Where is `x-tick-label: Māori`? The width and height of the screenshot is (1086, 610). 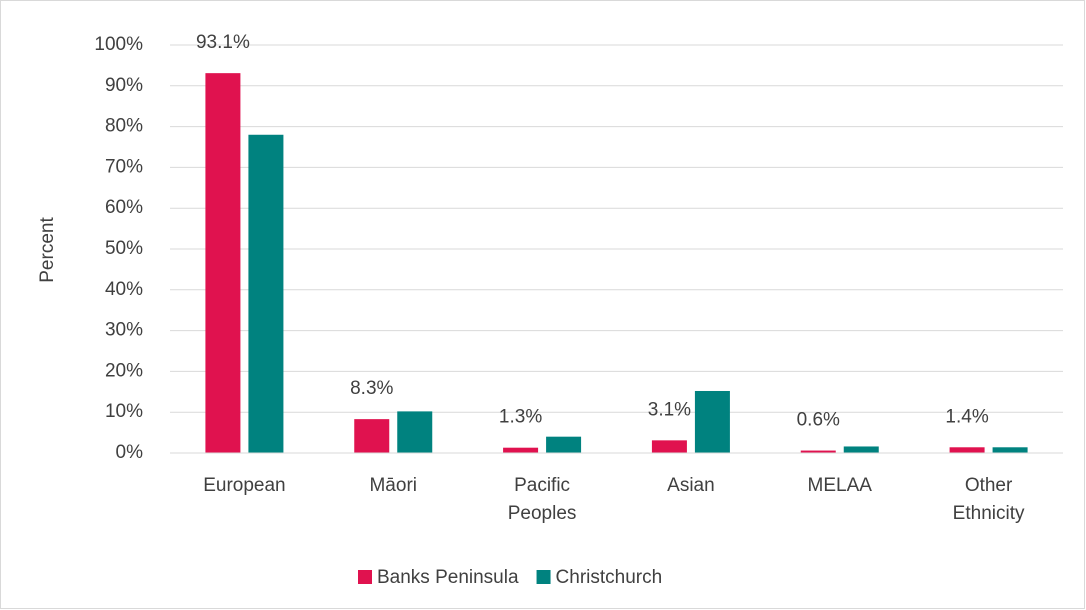
x-tick-label: Māori is located at coordinates (393, 485).